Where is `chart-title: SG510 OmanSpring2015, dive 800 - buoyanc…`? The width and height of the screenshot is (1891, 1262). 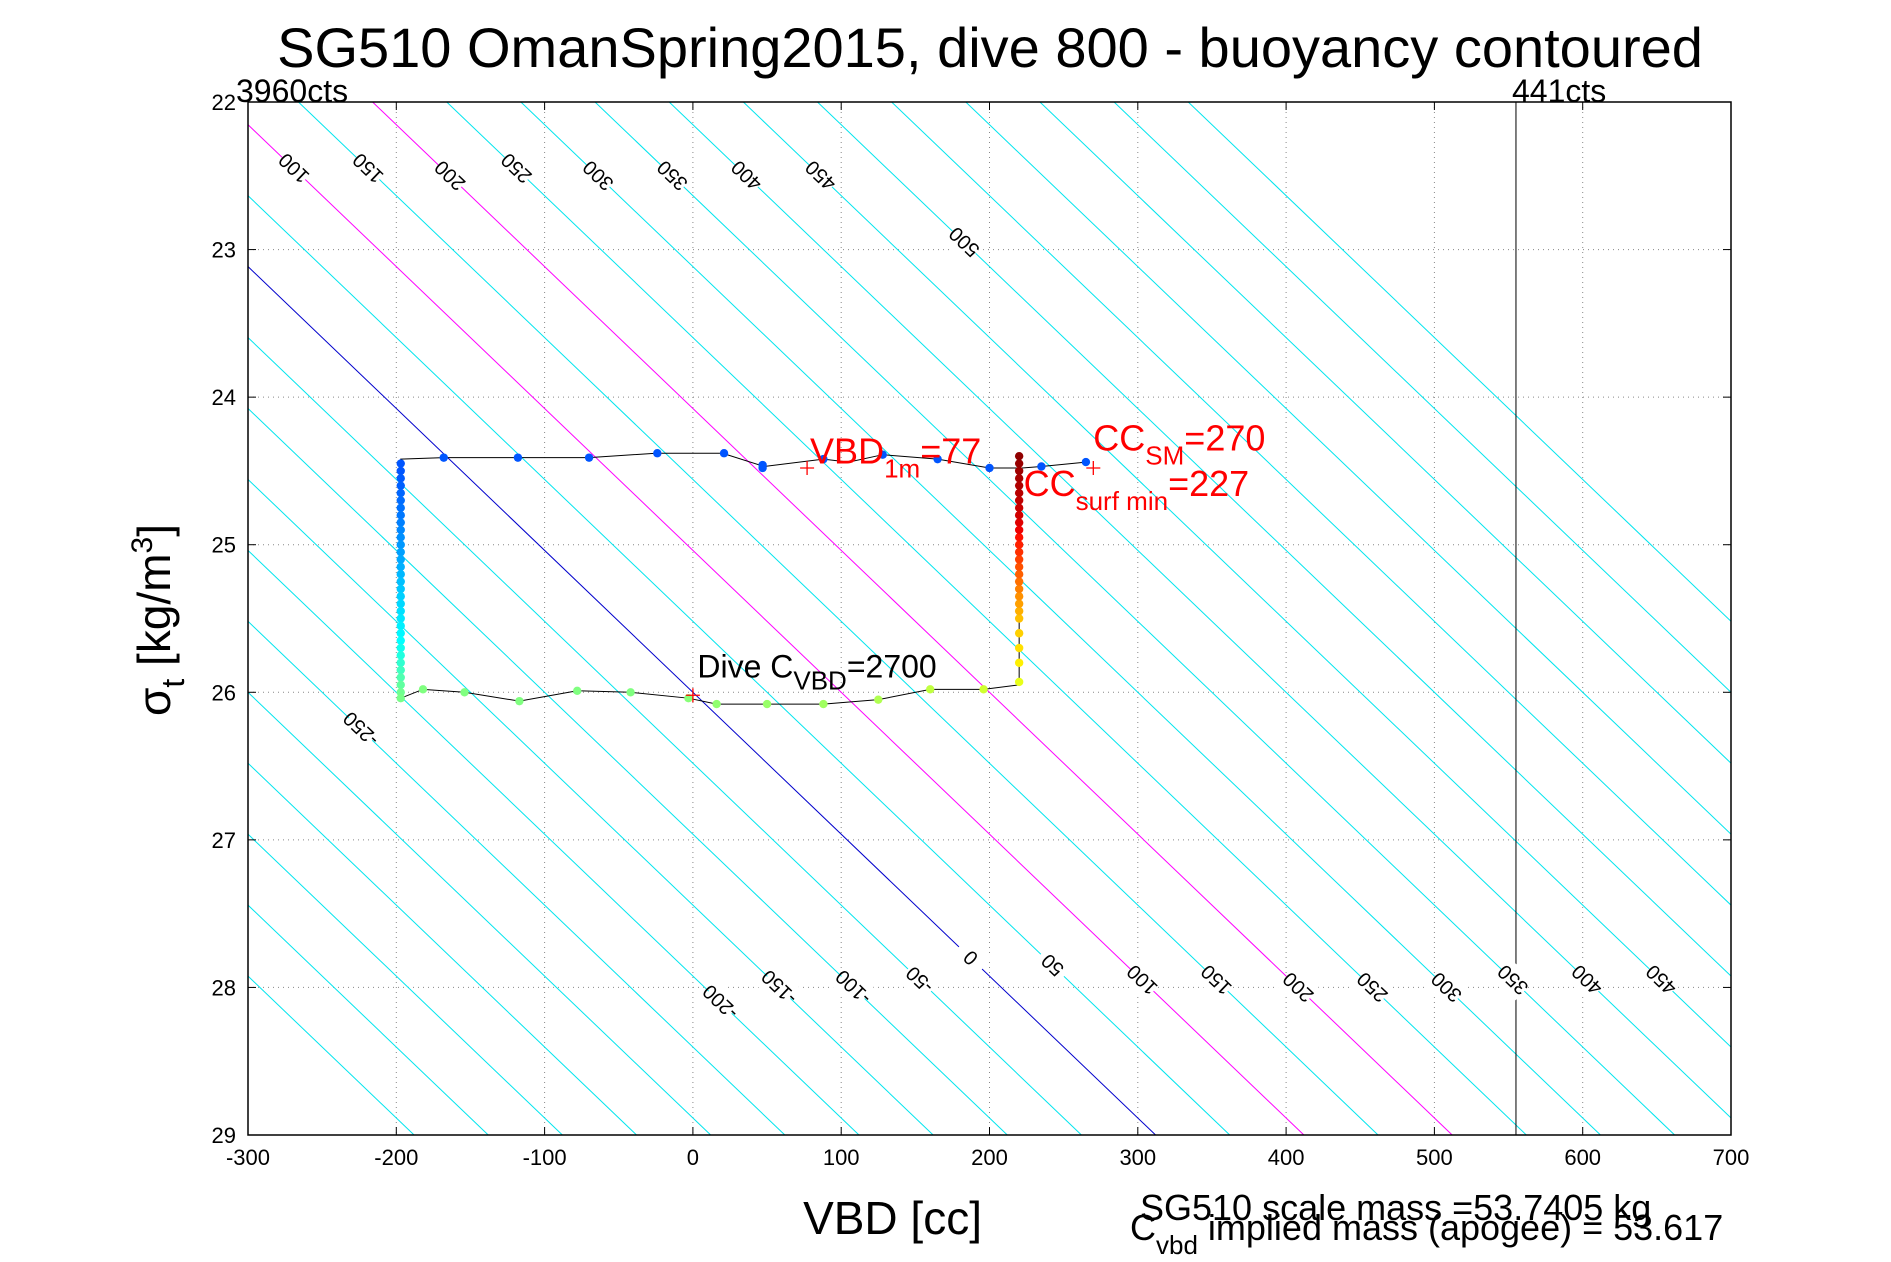 chart-title: SG510 OmanSpring2015, dive 800 - buoyanc… is located at coordinates (990, 47).